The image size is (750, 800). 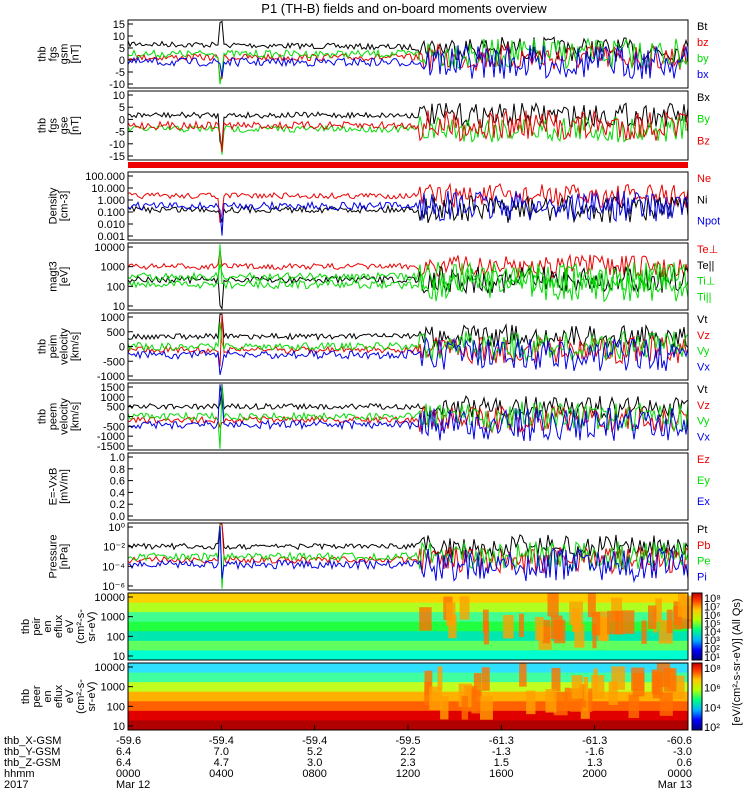 What do you see at coordinates (501, 752) in the screenshot?
I see `x-tick-label: -1.3` at bounding box center [501, 752].